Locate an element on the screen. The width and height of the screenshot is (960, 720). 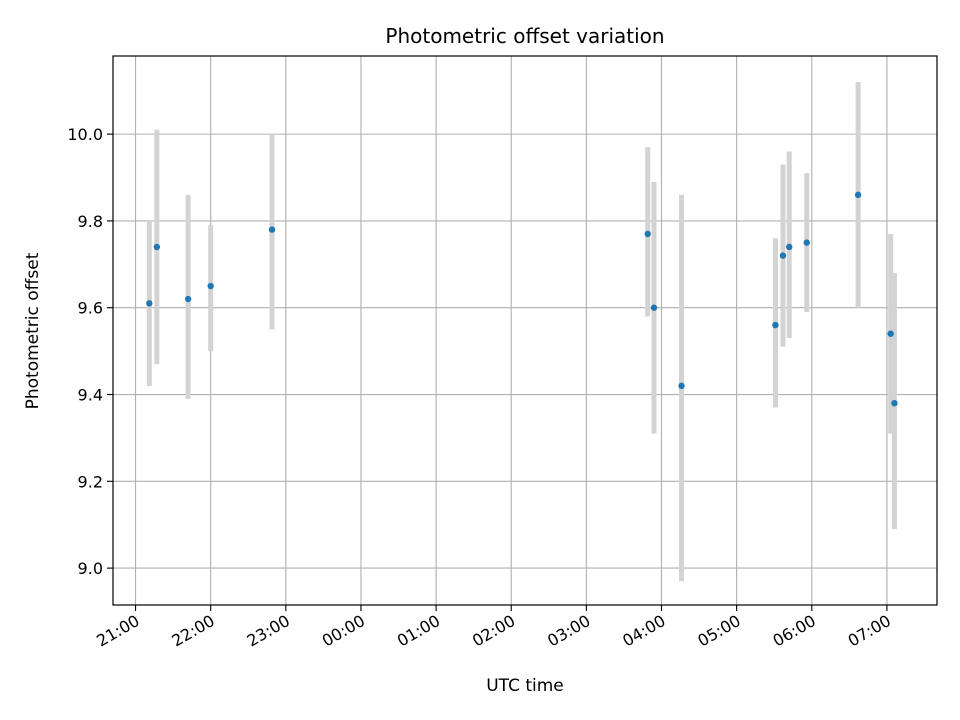
y-axis-ticks: 9.0 9.2 9.4 9.6 9.8 10.0 is located at coordinates (90, 351).